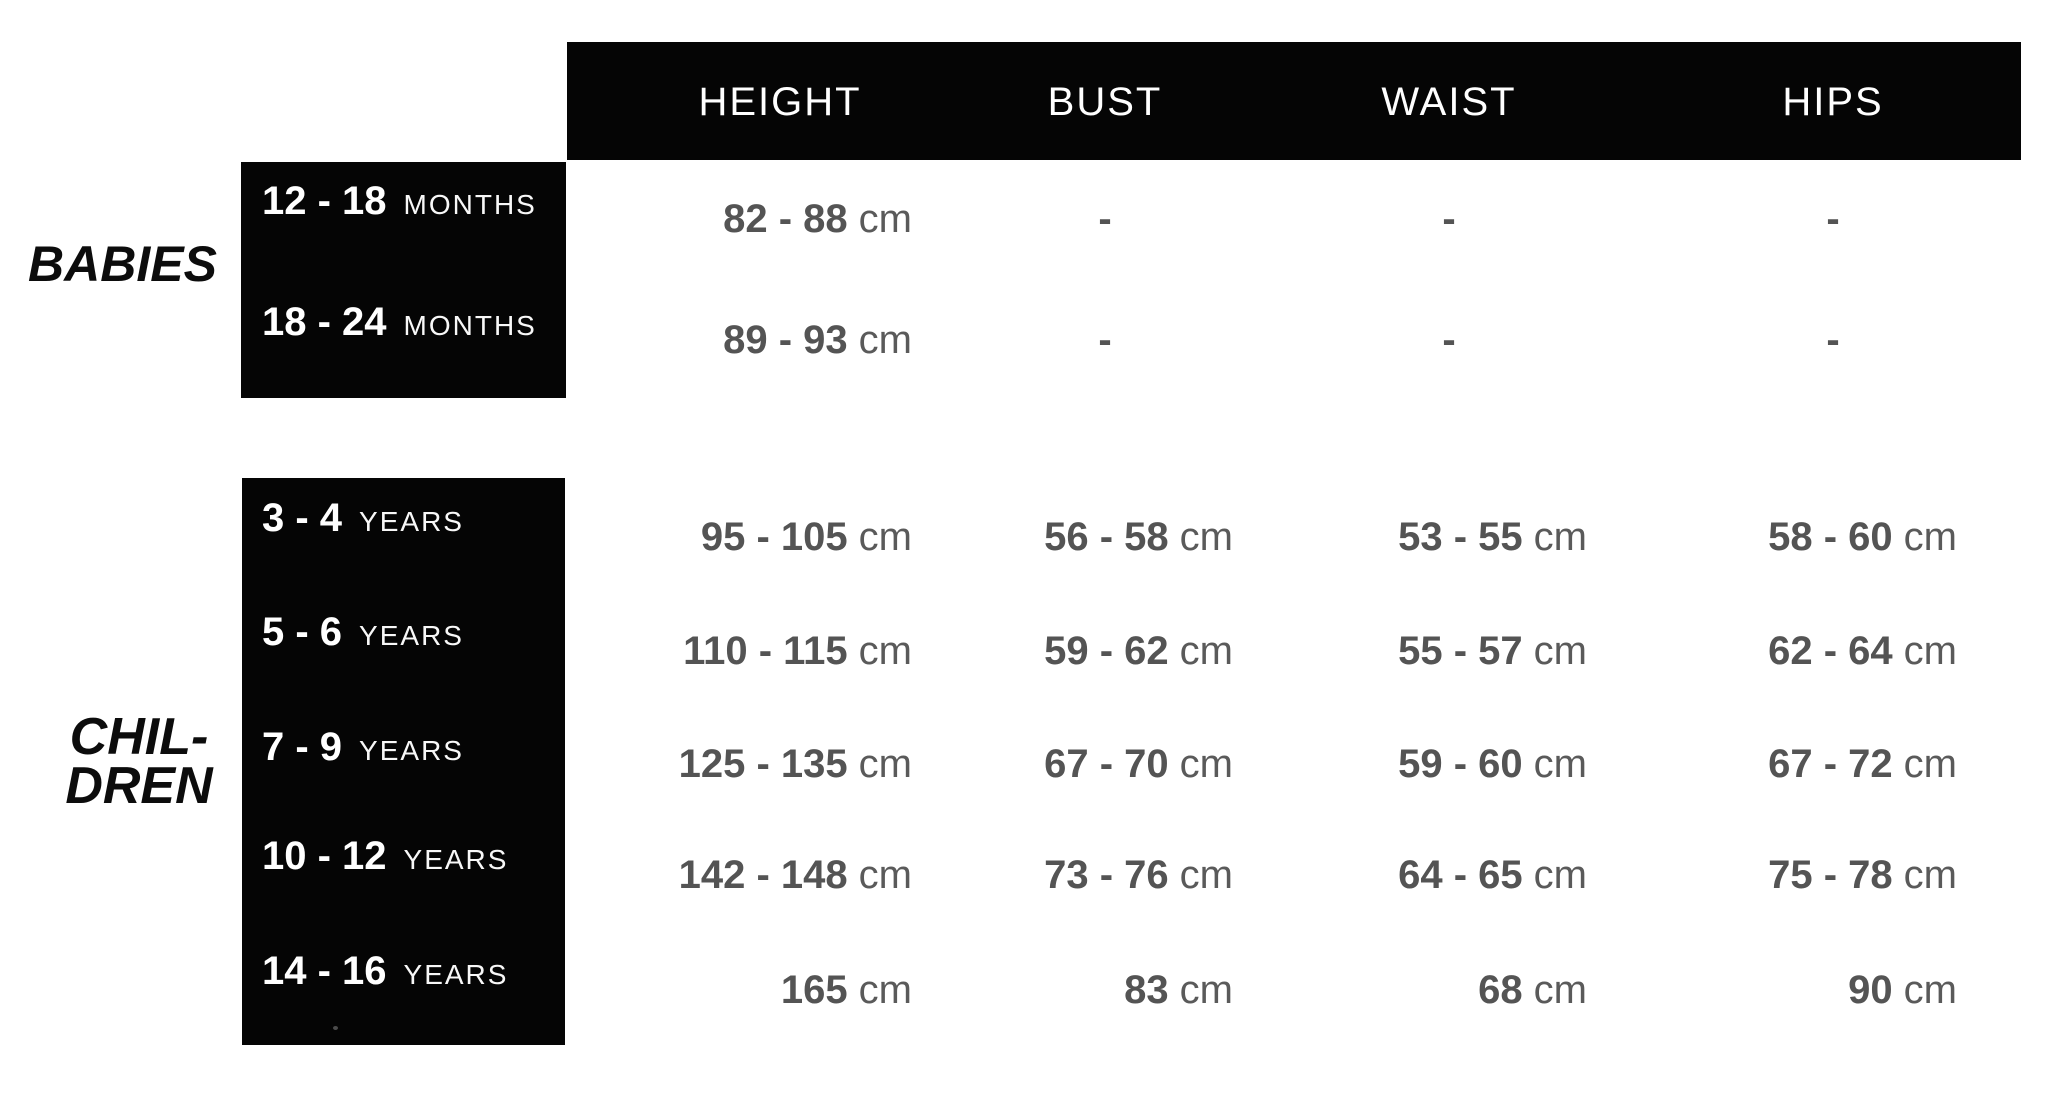 The image size is (2048, 1096). I want to click on column-header-hips: HIPS, so click(1833, 102).